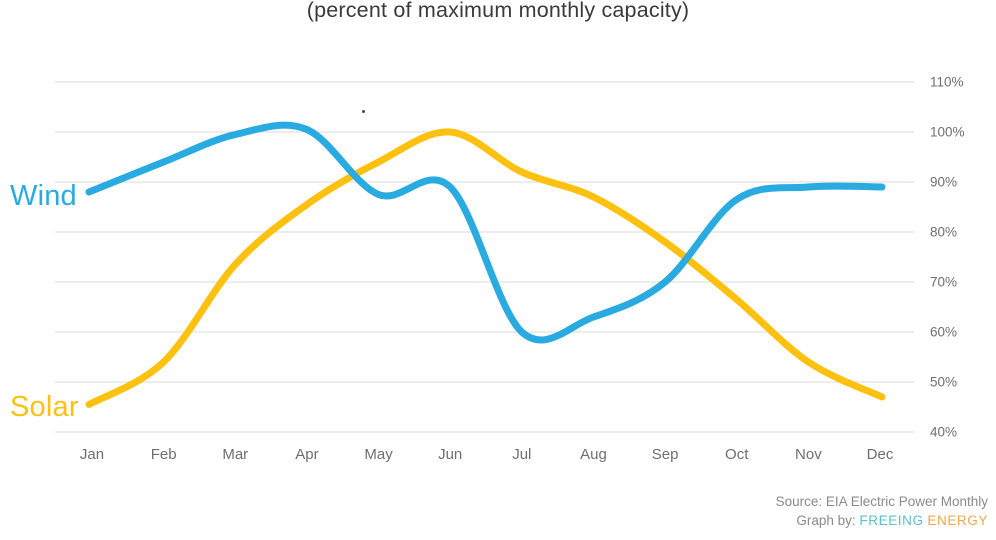 The image size is (996, 540). What do you see at coordinates (947, 132) in the screenshot?
I see `y-tick-label: 100%` at bounding box center [947, 132].